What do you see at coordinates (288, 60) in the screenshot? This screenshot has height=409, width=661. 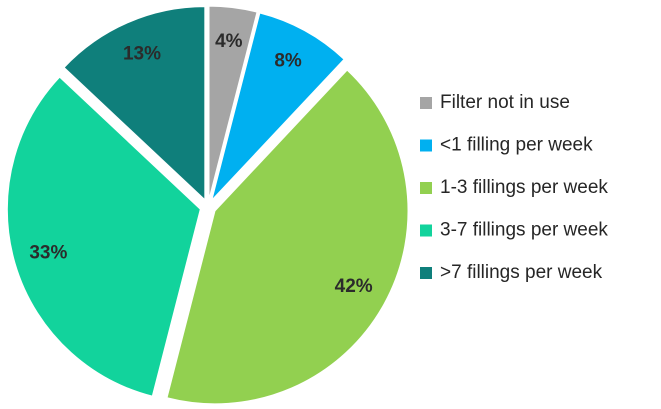 I see `data-label: 8%` at bounding box center [288, 60].